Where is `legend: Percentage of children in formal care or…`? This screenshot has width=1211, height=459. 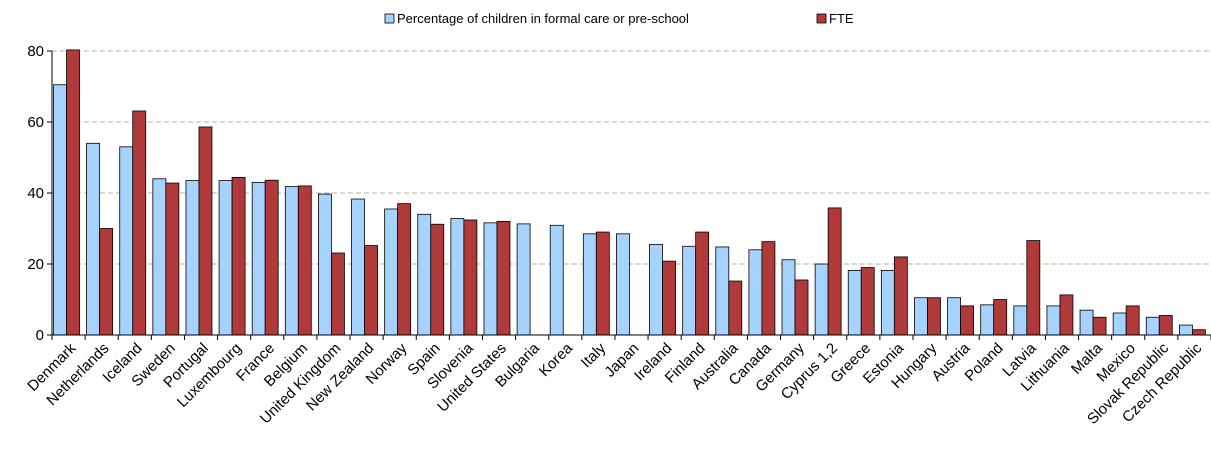
legend: Percentage of children in formal care or… is located at coordinates (619, 18).